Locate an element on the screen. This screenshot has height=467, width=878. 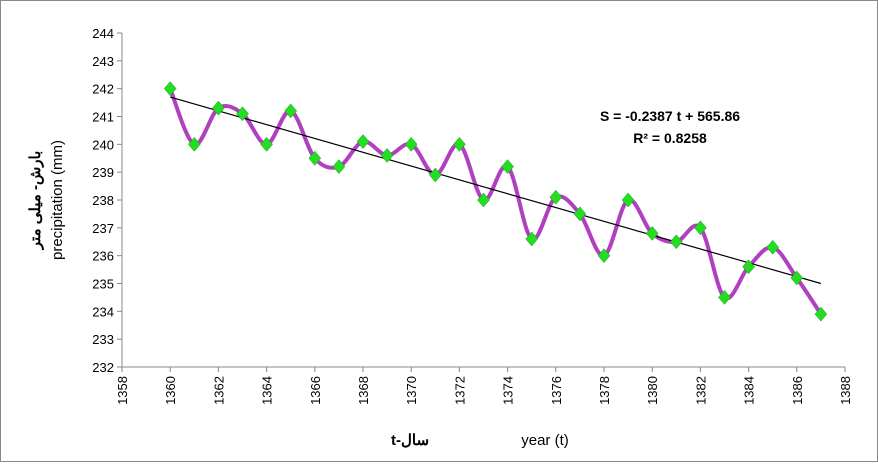
x-tick-label: 1388 is located at coordinates (845, 390).